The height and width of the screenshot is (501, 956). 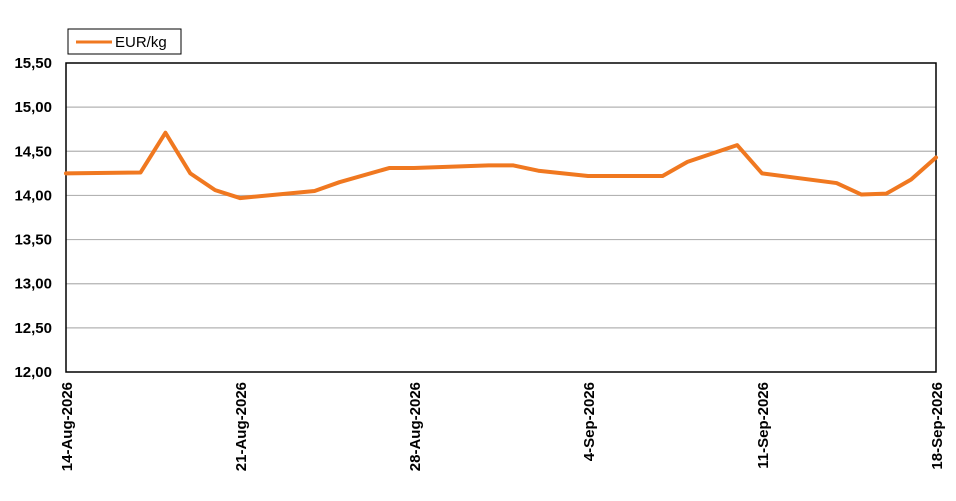 What do you see at coordinates (33, 63) in the screenshot?
I see `y-tick-label: 15,50` at bounding box center [33, 63].